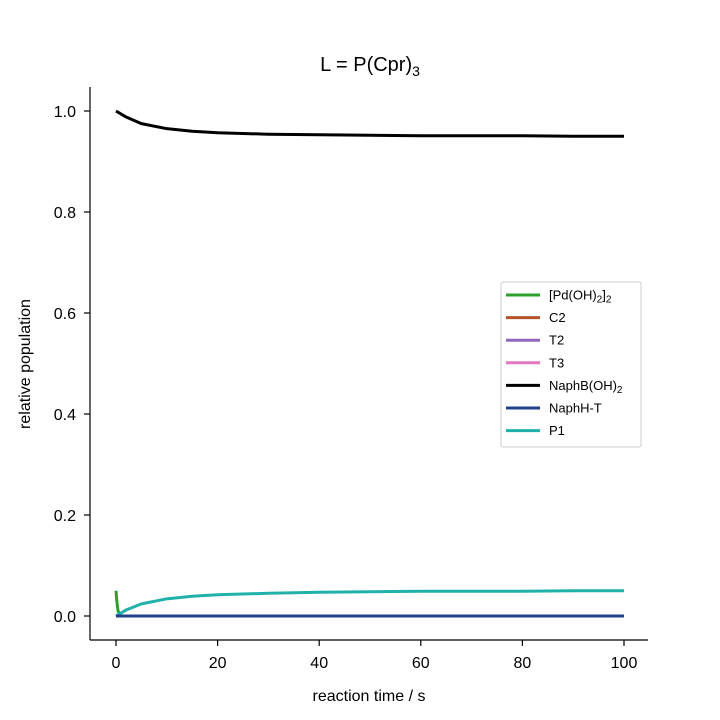 The image size is (720, 720). I want to click on y-axis-label: relative population, so click(25, 364).